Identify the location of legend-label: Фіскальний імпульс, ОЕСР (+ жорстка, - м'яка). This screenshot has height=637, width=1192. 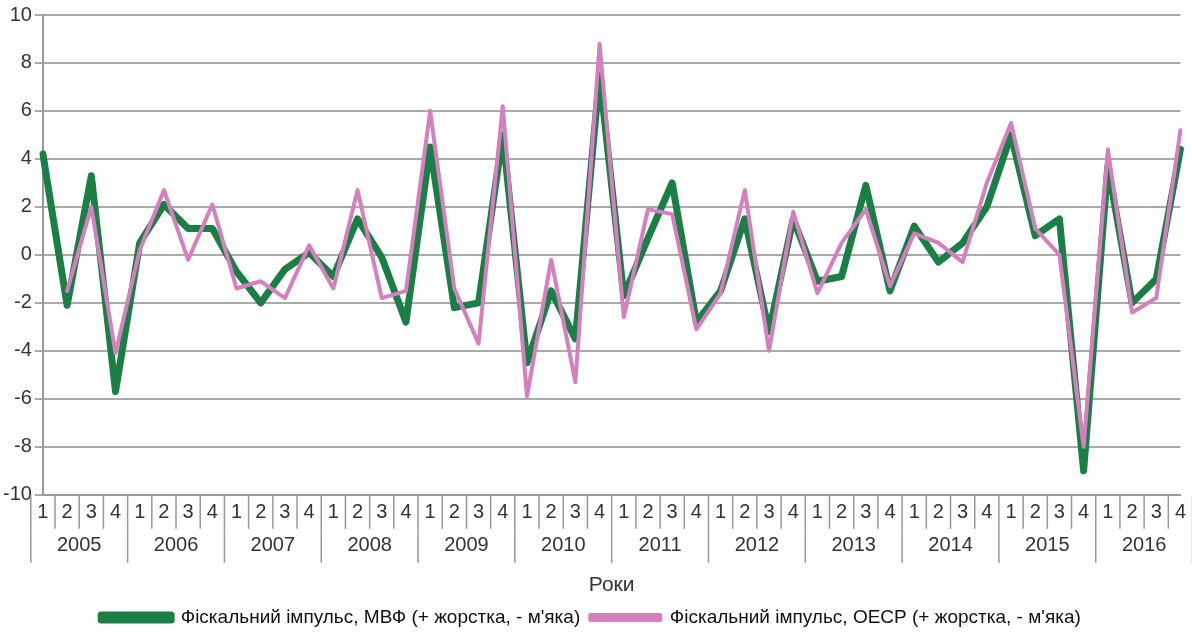
(875, 616).